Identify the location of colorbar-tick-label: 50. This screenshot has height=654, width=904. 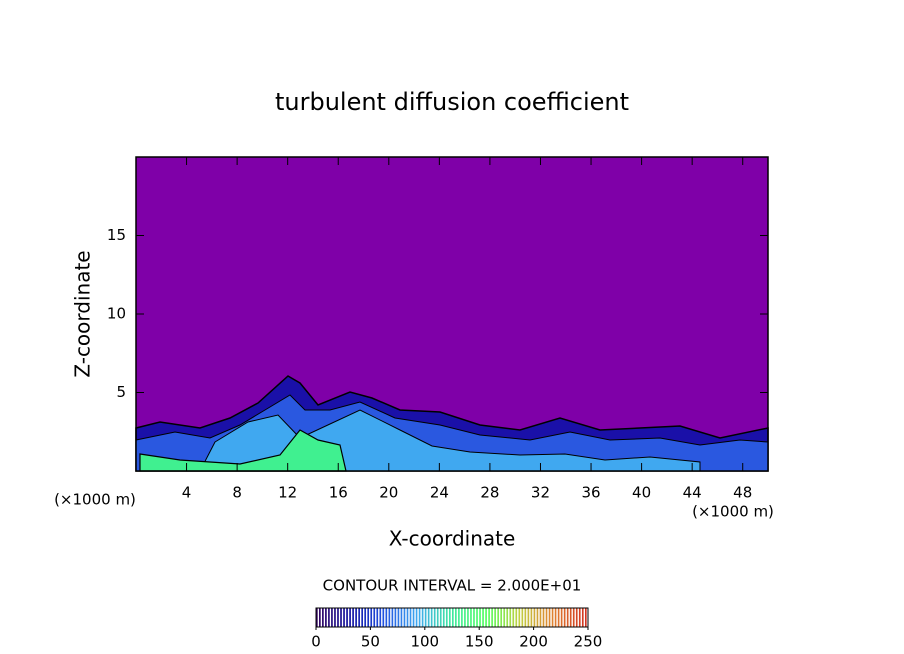
(370, 642).